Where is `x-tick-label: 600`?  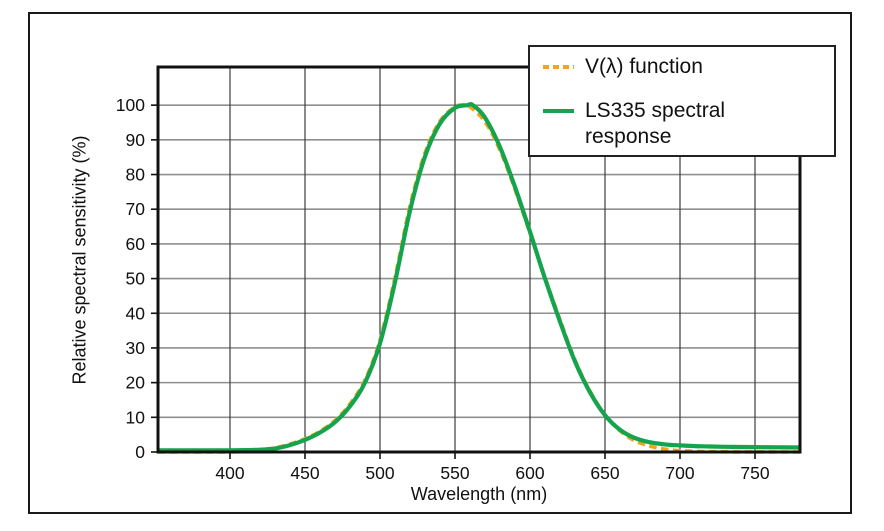
x-tick-label: 600 is located at coordinates (529, 473).